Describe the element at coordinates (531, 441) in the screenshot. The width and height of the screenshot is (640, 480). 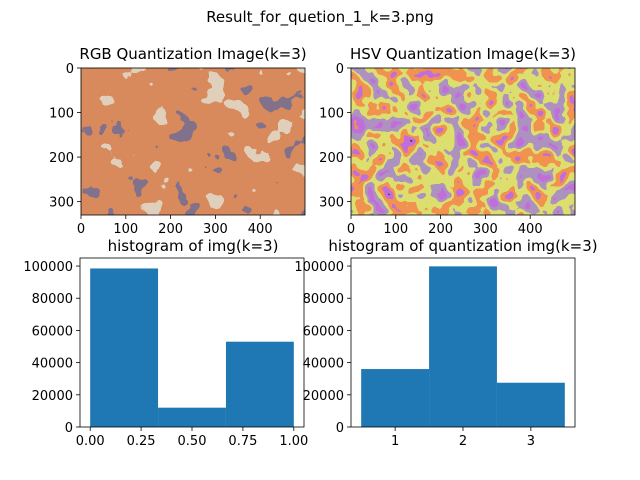
I see `x-tick-label: 3` at that location.